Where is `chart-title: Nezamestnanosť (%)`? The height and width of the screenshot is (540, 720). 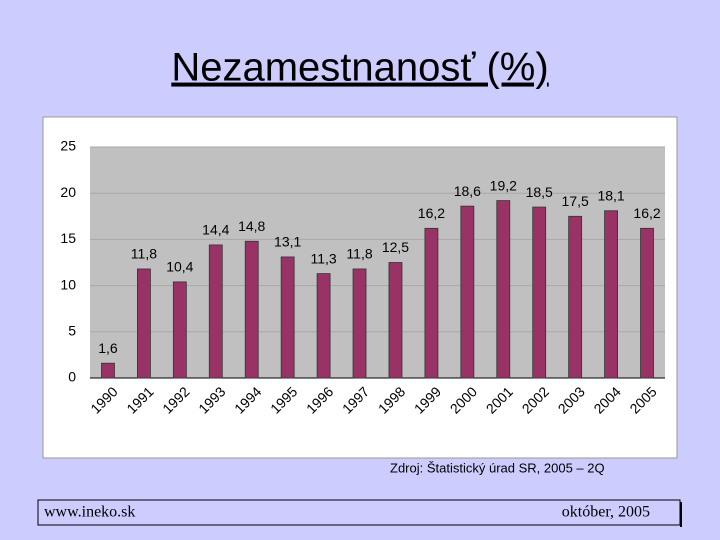
chart-title: Nezamestnanosť (%) is located at coordinates (359, 68).